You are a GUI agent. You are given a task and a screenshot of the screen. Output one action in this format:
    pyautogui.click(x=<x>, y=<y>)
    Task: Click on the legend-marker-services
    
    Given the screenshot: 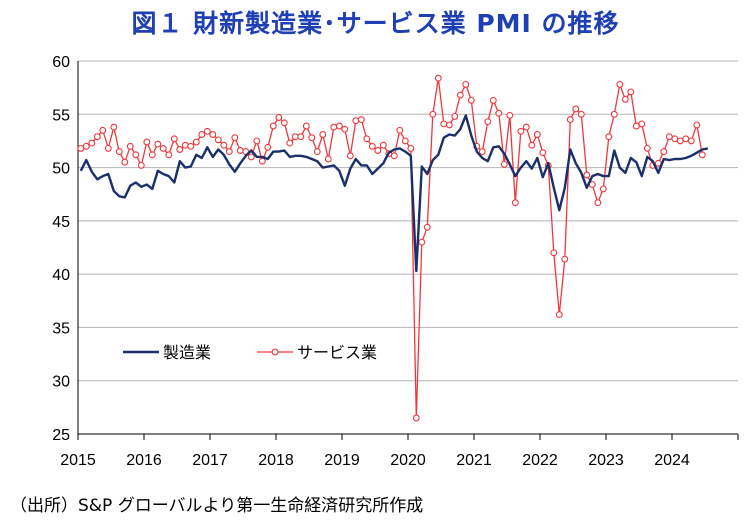 What is the action you would take?
    pyautogui.click(x=275, y=352)
    